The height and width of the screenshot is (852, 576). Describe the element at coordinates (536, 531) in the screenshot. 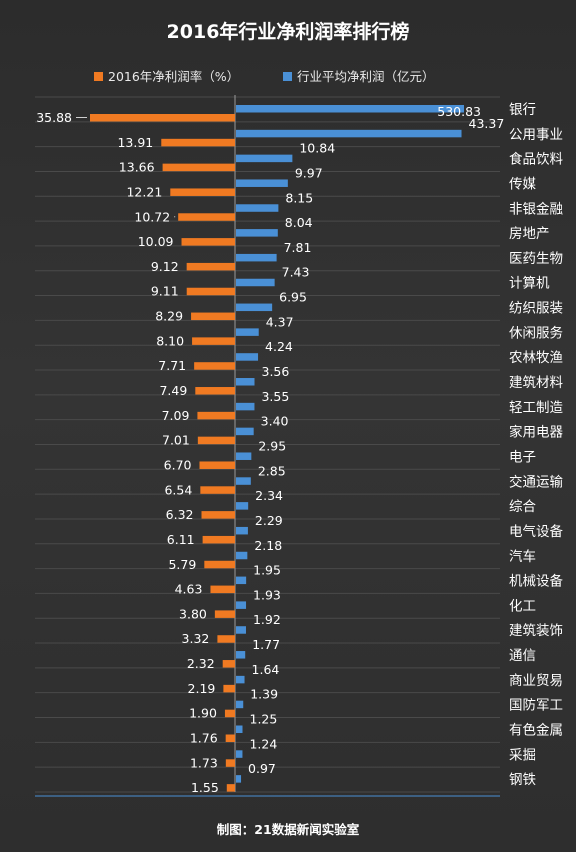

I see `category-label: 电气设备` at that location.